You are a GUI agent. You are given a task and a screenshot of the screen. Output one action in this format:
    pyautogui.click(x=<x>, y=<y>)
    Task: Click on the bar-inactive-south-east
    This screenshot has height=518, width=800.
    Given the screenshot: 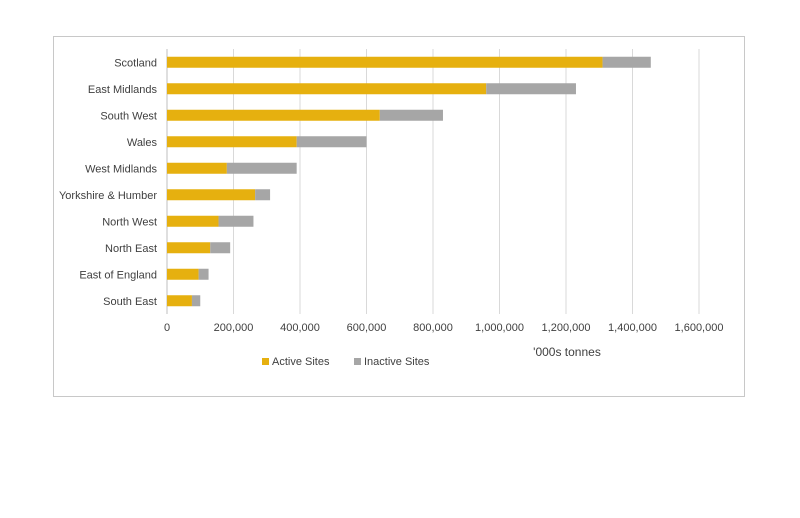 What is the action you would take?
    pyautogui.click(x=196, y=301)
    